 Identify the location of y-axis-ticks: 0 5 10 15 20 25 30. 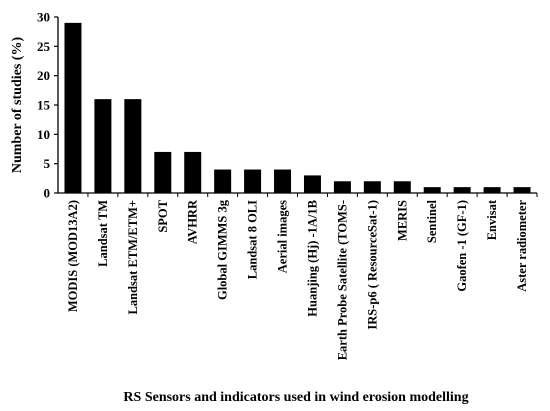
(47, 105).